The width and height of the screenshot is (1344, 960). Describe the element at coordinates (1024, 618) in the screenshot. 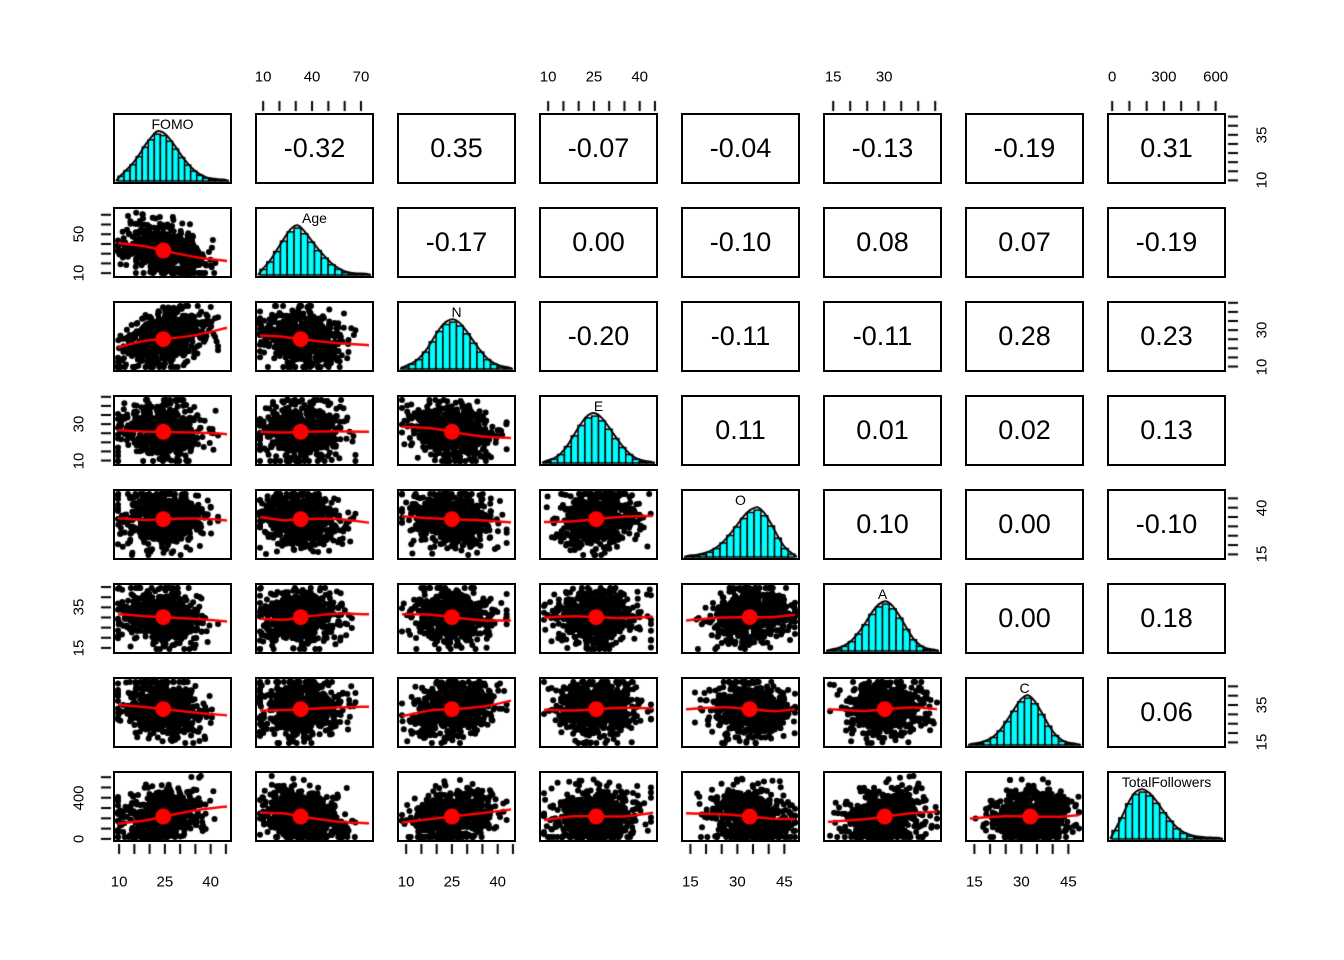

I see `correlation-cell-A-C: 0.00` at that location.